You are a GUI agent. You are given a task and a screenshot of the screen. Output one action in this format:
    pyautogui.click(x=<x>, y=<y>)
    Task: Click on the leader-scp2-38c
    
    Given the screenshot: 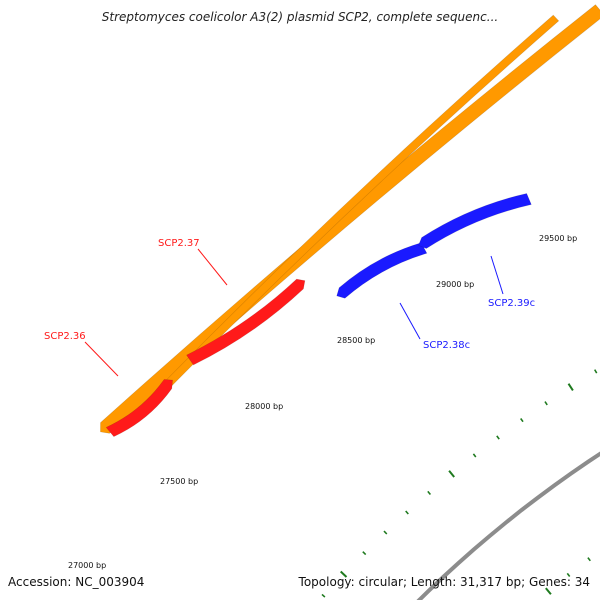 What is the action you would take?
    pyautogui.click(x=410, y=321)
    